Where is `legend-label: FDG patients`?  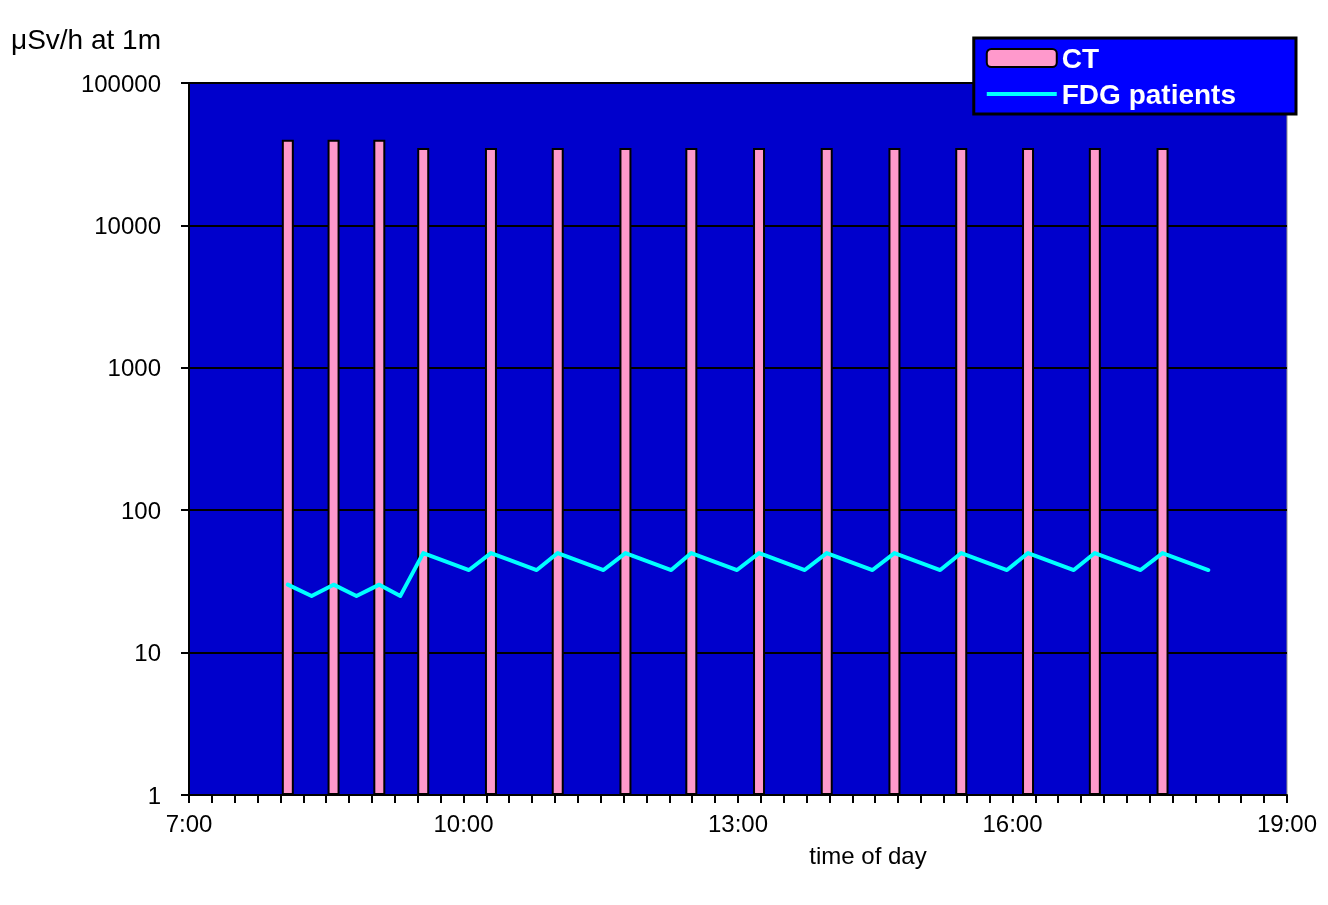 legend-label: FDG patients is located at coordinates (1148, 94).